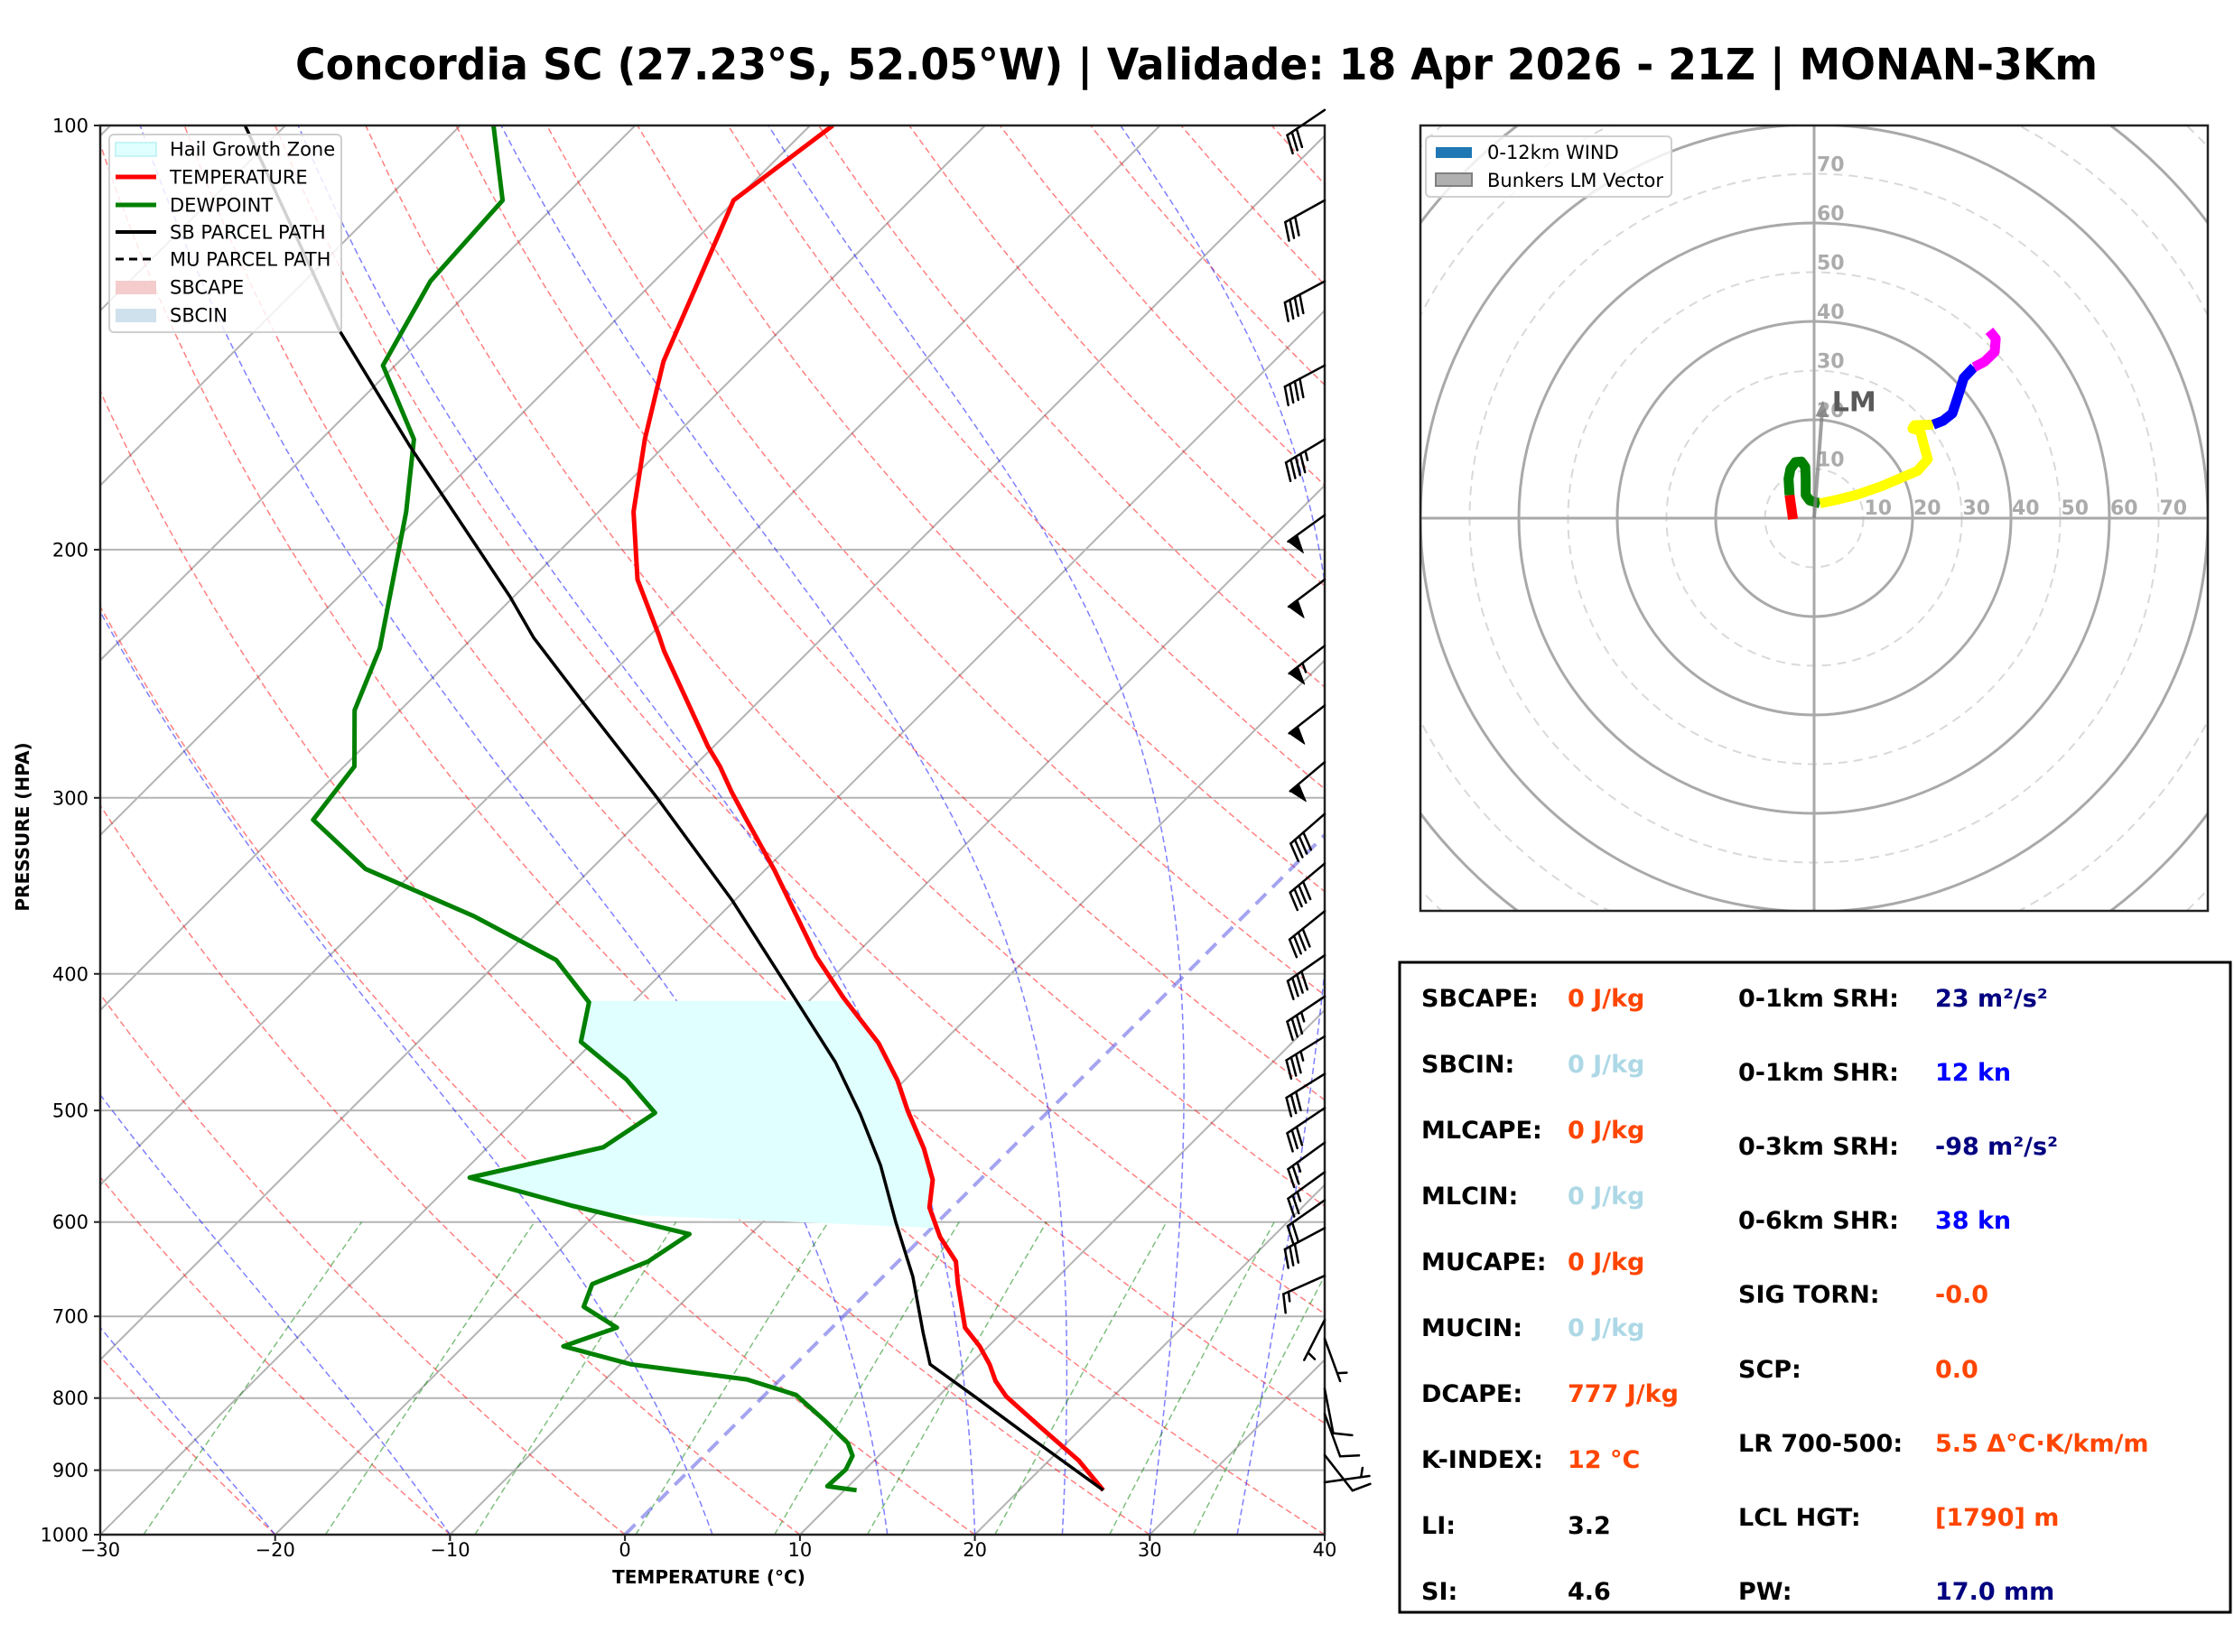  What do you see at coordinates (2026, 508) in the screenshot?
I see `ring-label-x: 40` at bounding box center [2026, 508].